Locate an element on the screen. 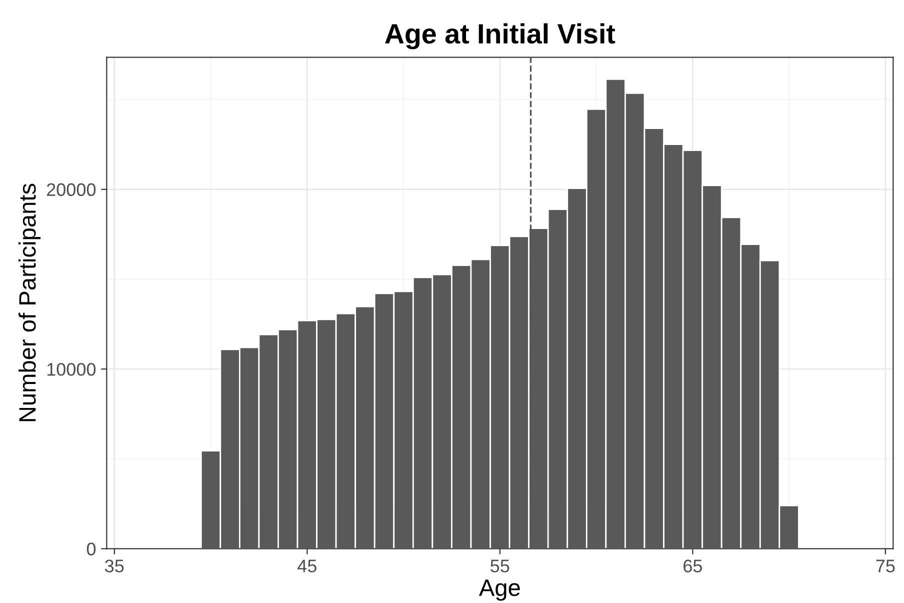  x-tick-label: 65 is located at coordinates (693, 566).